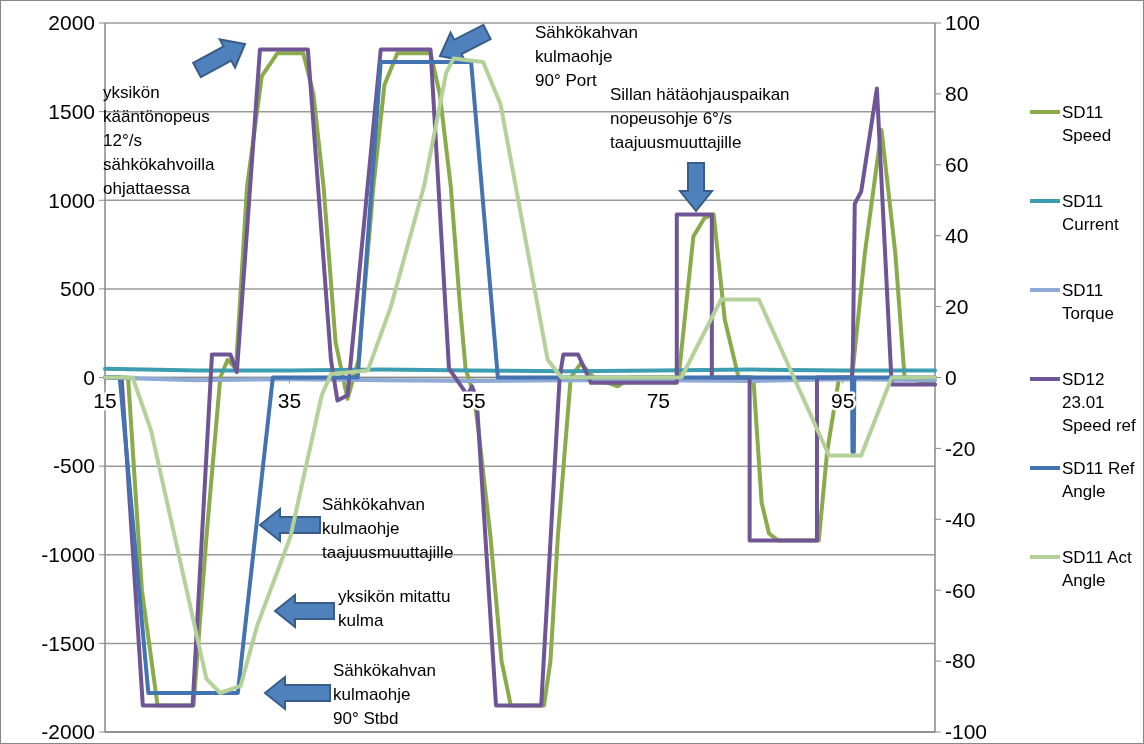 The image size is (1144, 744). Describe the element at coordinates (957, 94) in the screenshot. I see `y2-tick-label: 80` at that location.